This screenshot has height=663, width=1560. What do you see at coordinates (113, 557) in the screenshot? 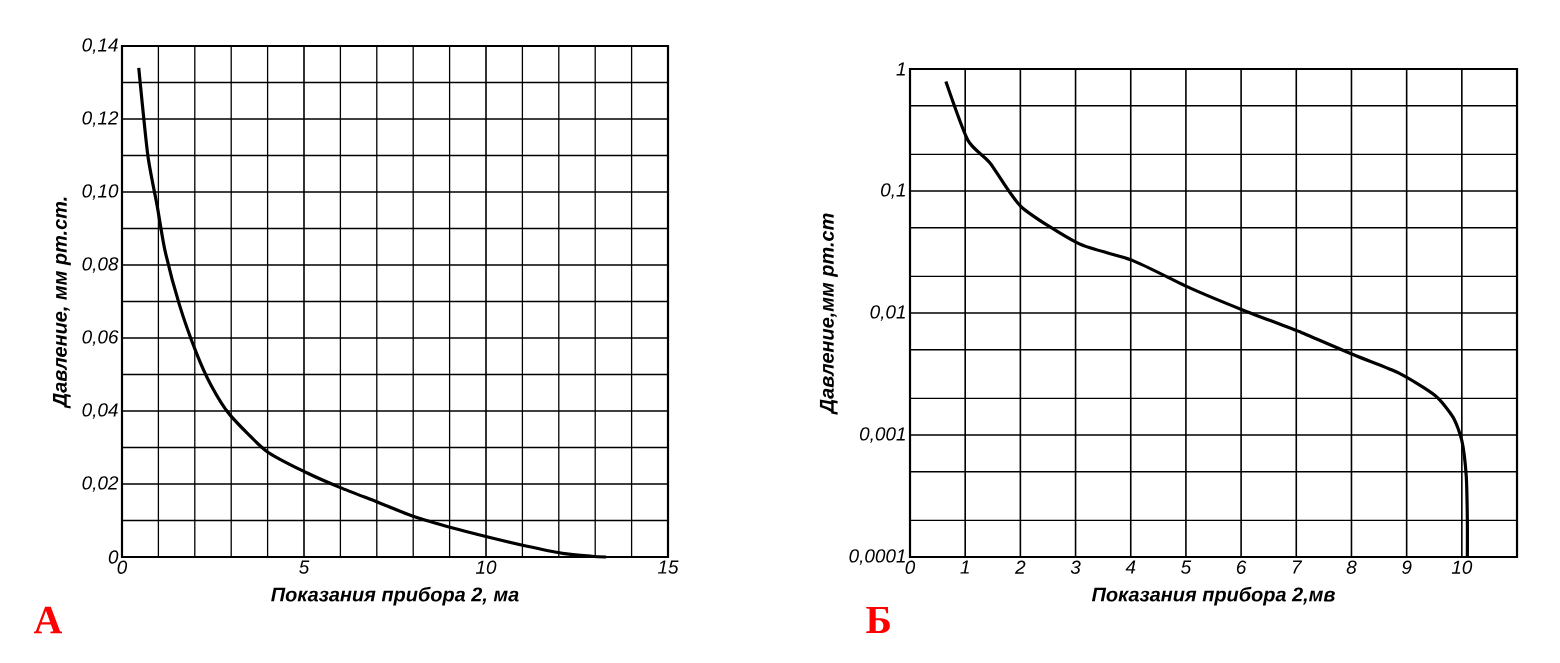
I see `y-tick-label: 0` at bounding box center [113, 557].